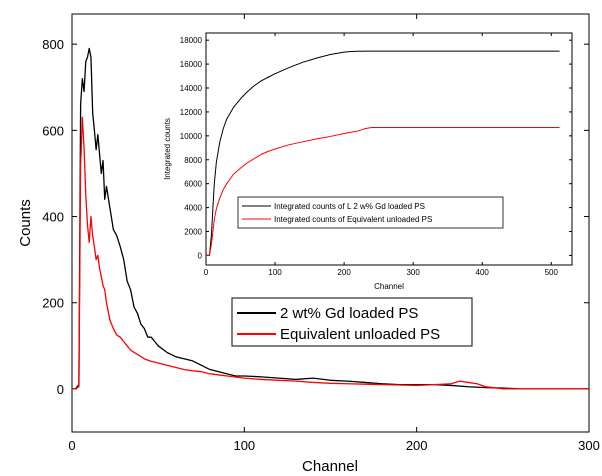  What do you see at coordinates (167, 149) in the screenshot?
I see `inset-y-axis-label: Integrated counts` at bounding box center [167, 149].